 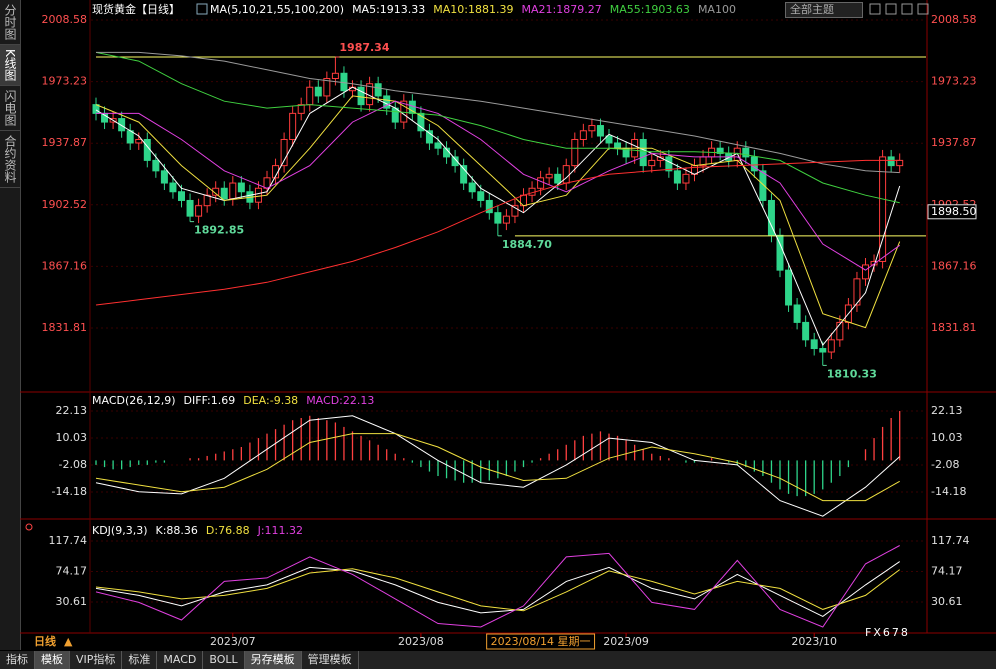 I want to click on y-tick-label-right: 10.03, so click(x=947, y=437).